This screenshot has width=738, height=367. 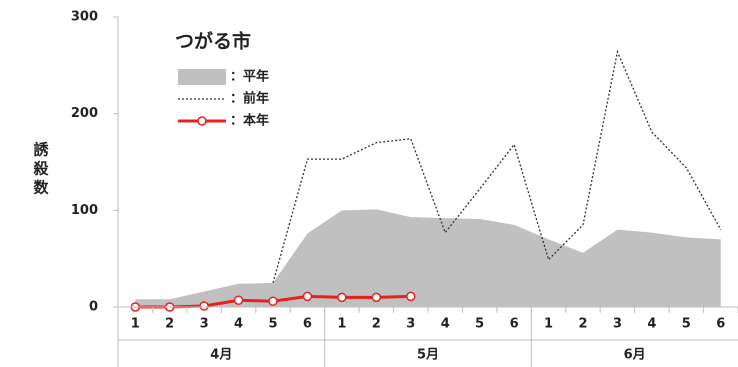 I want to click on legend-swatch, so click(x=202, y=77).